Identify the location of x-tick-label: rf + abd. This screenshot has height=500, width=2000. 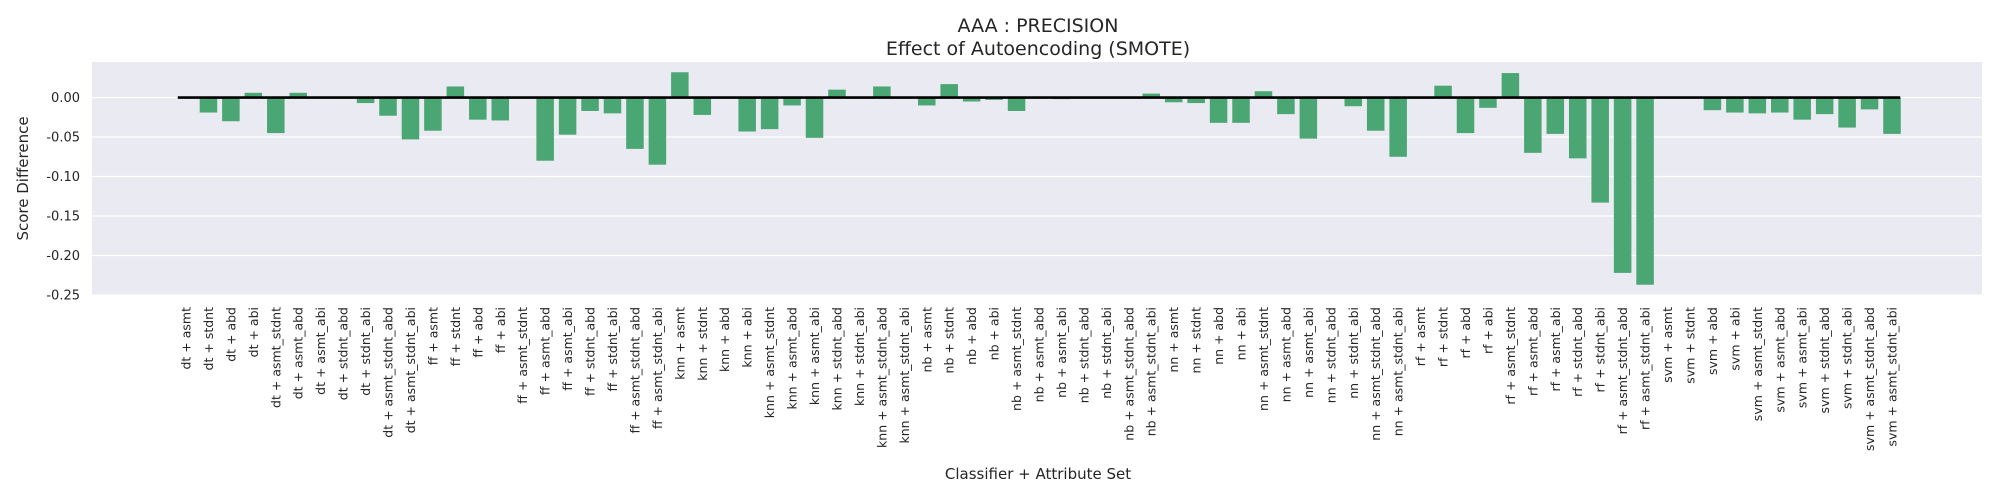
(1465, 333).